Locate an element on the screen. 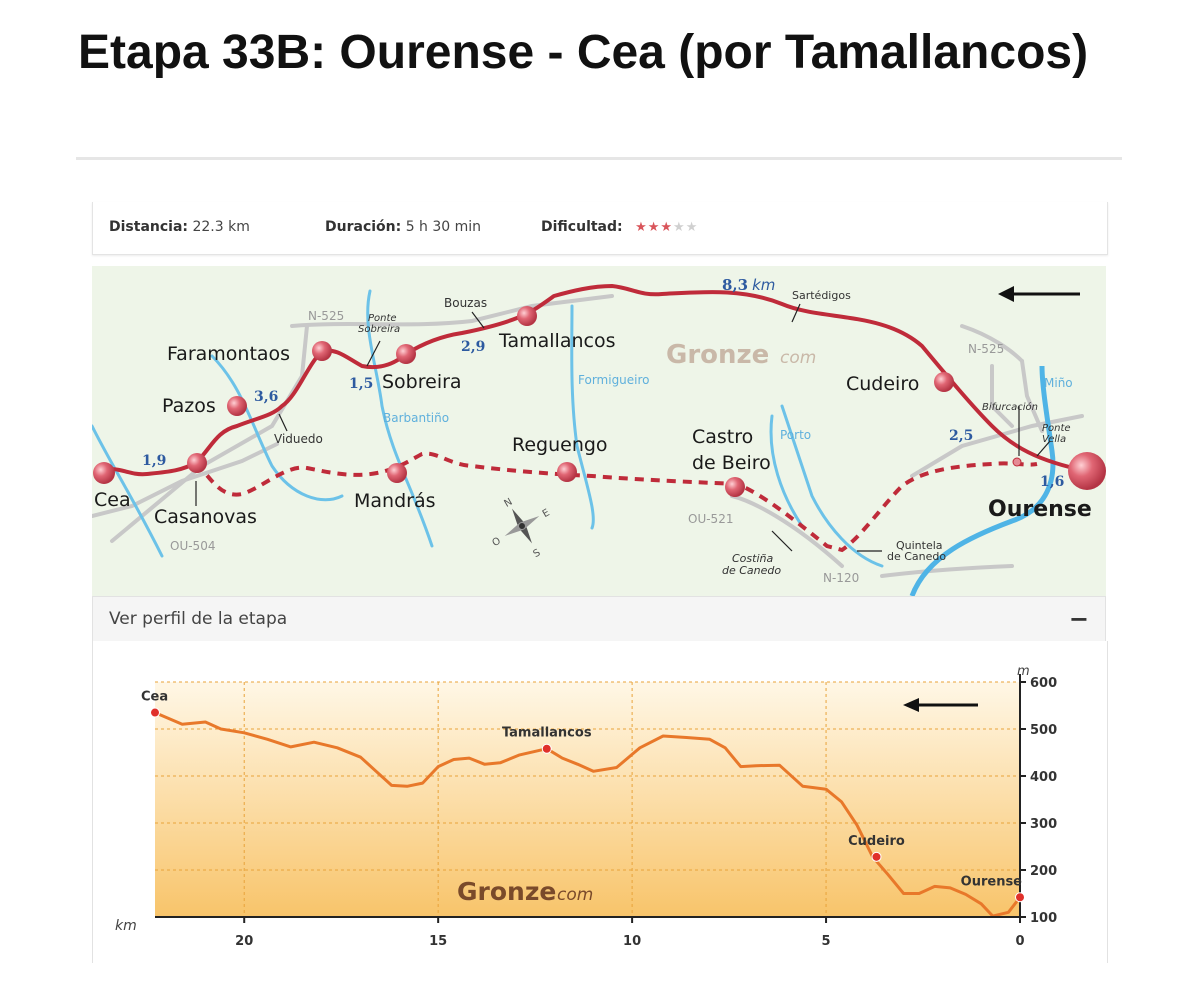  place-de-canedo: de Canedo is located at coordinates (916, 556).